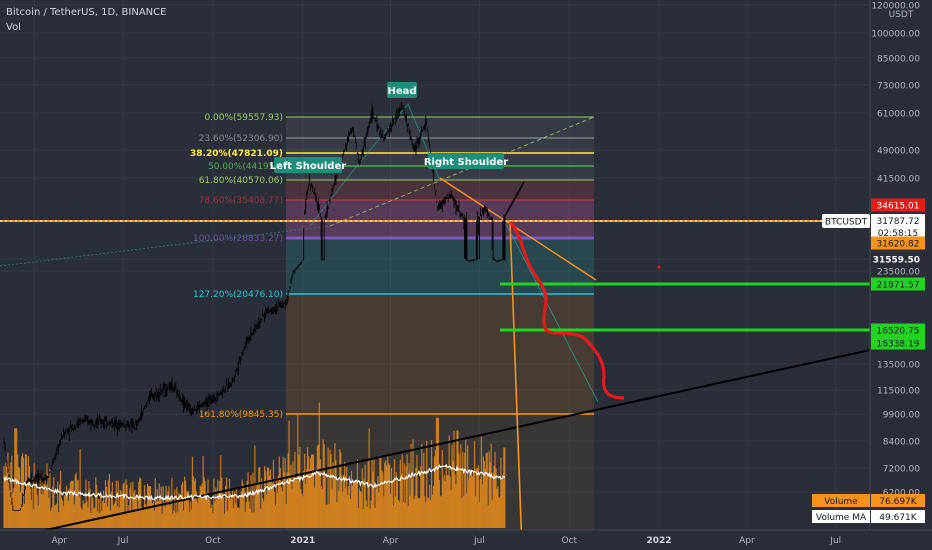 The height and width of the screenshot is (550, 932). I want to click on price-tag: 21871.57, so click(898, 286).